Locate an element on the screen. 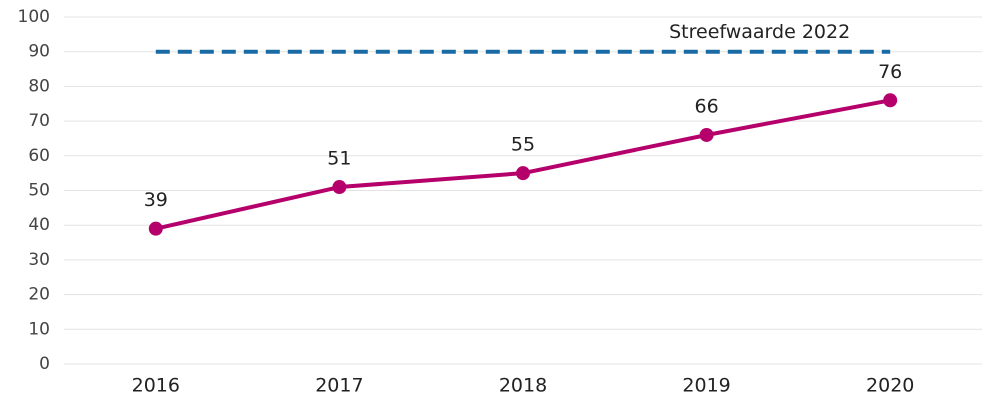  y-tick-label: 80 is located at coordinates (39, 86).